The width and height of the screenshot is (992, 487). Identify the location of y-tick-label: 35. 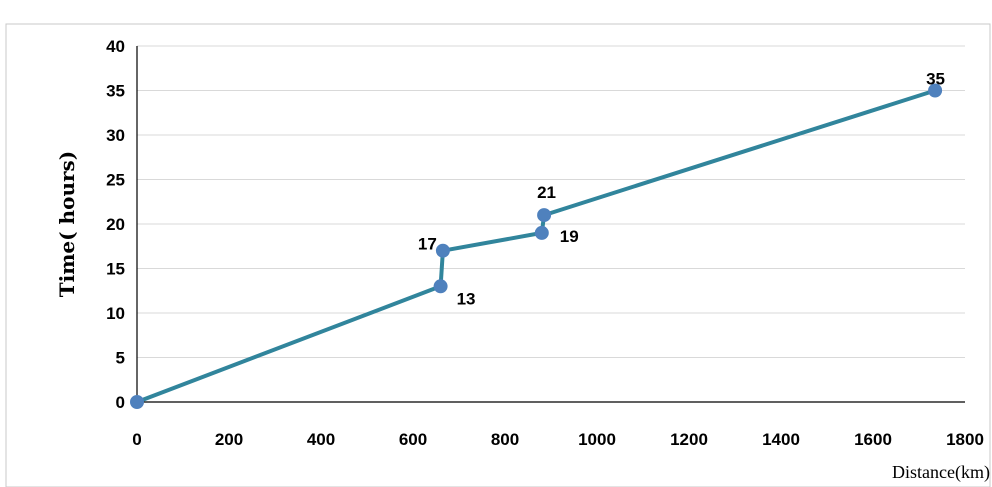
(115, 91).